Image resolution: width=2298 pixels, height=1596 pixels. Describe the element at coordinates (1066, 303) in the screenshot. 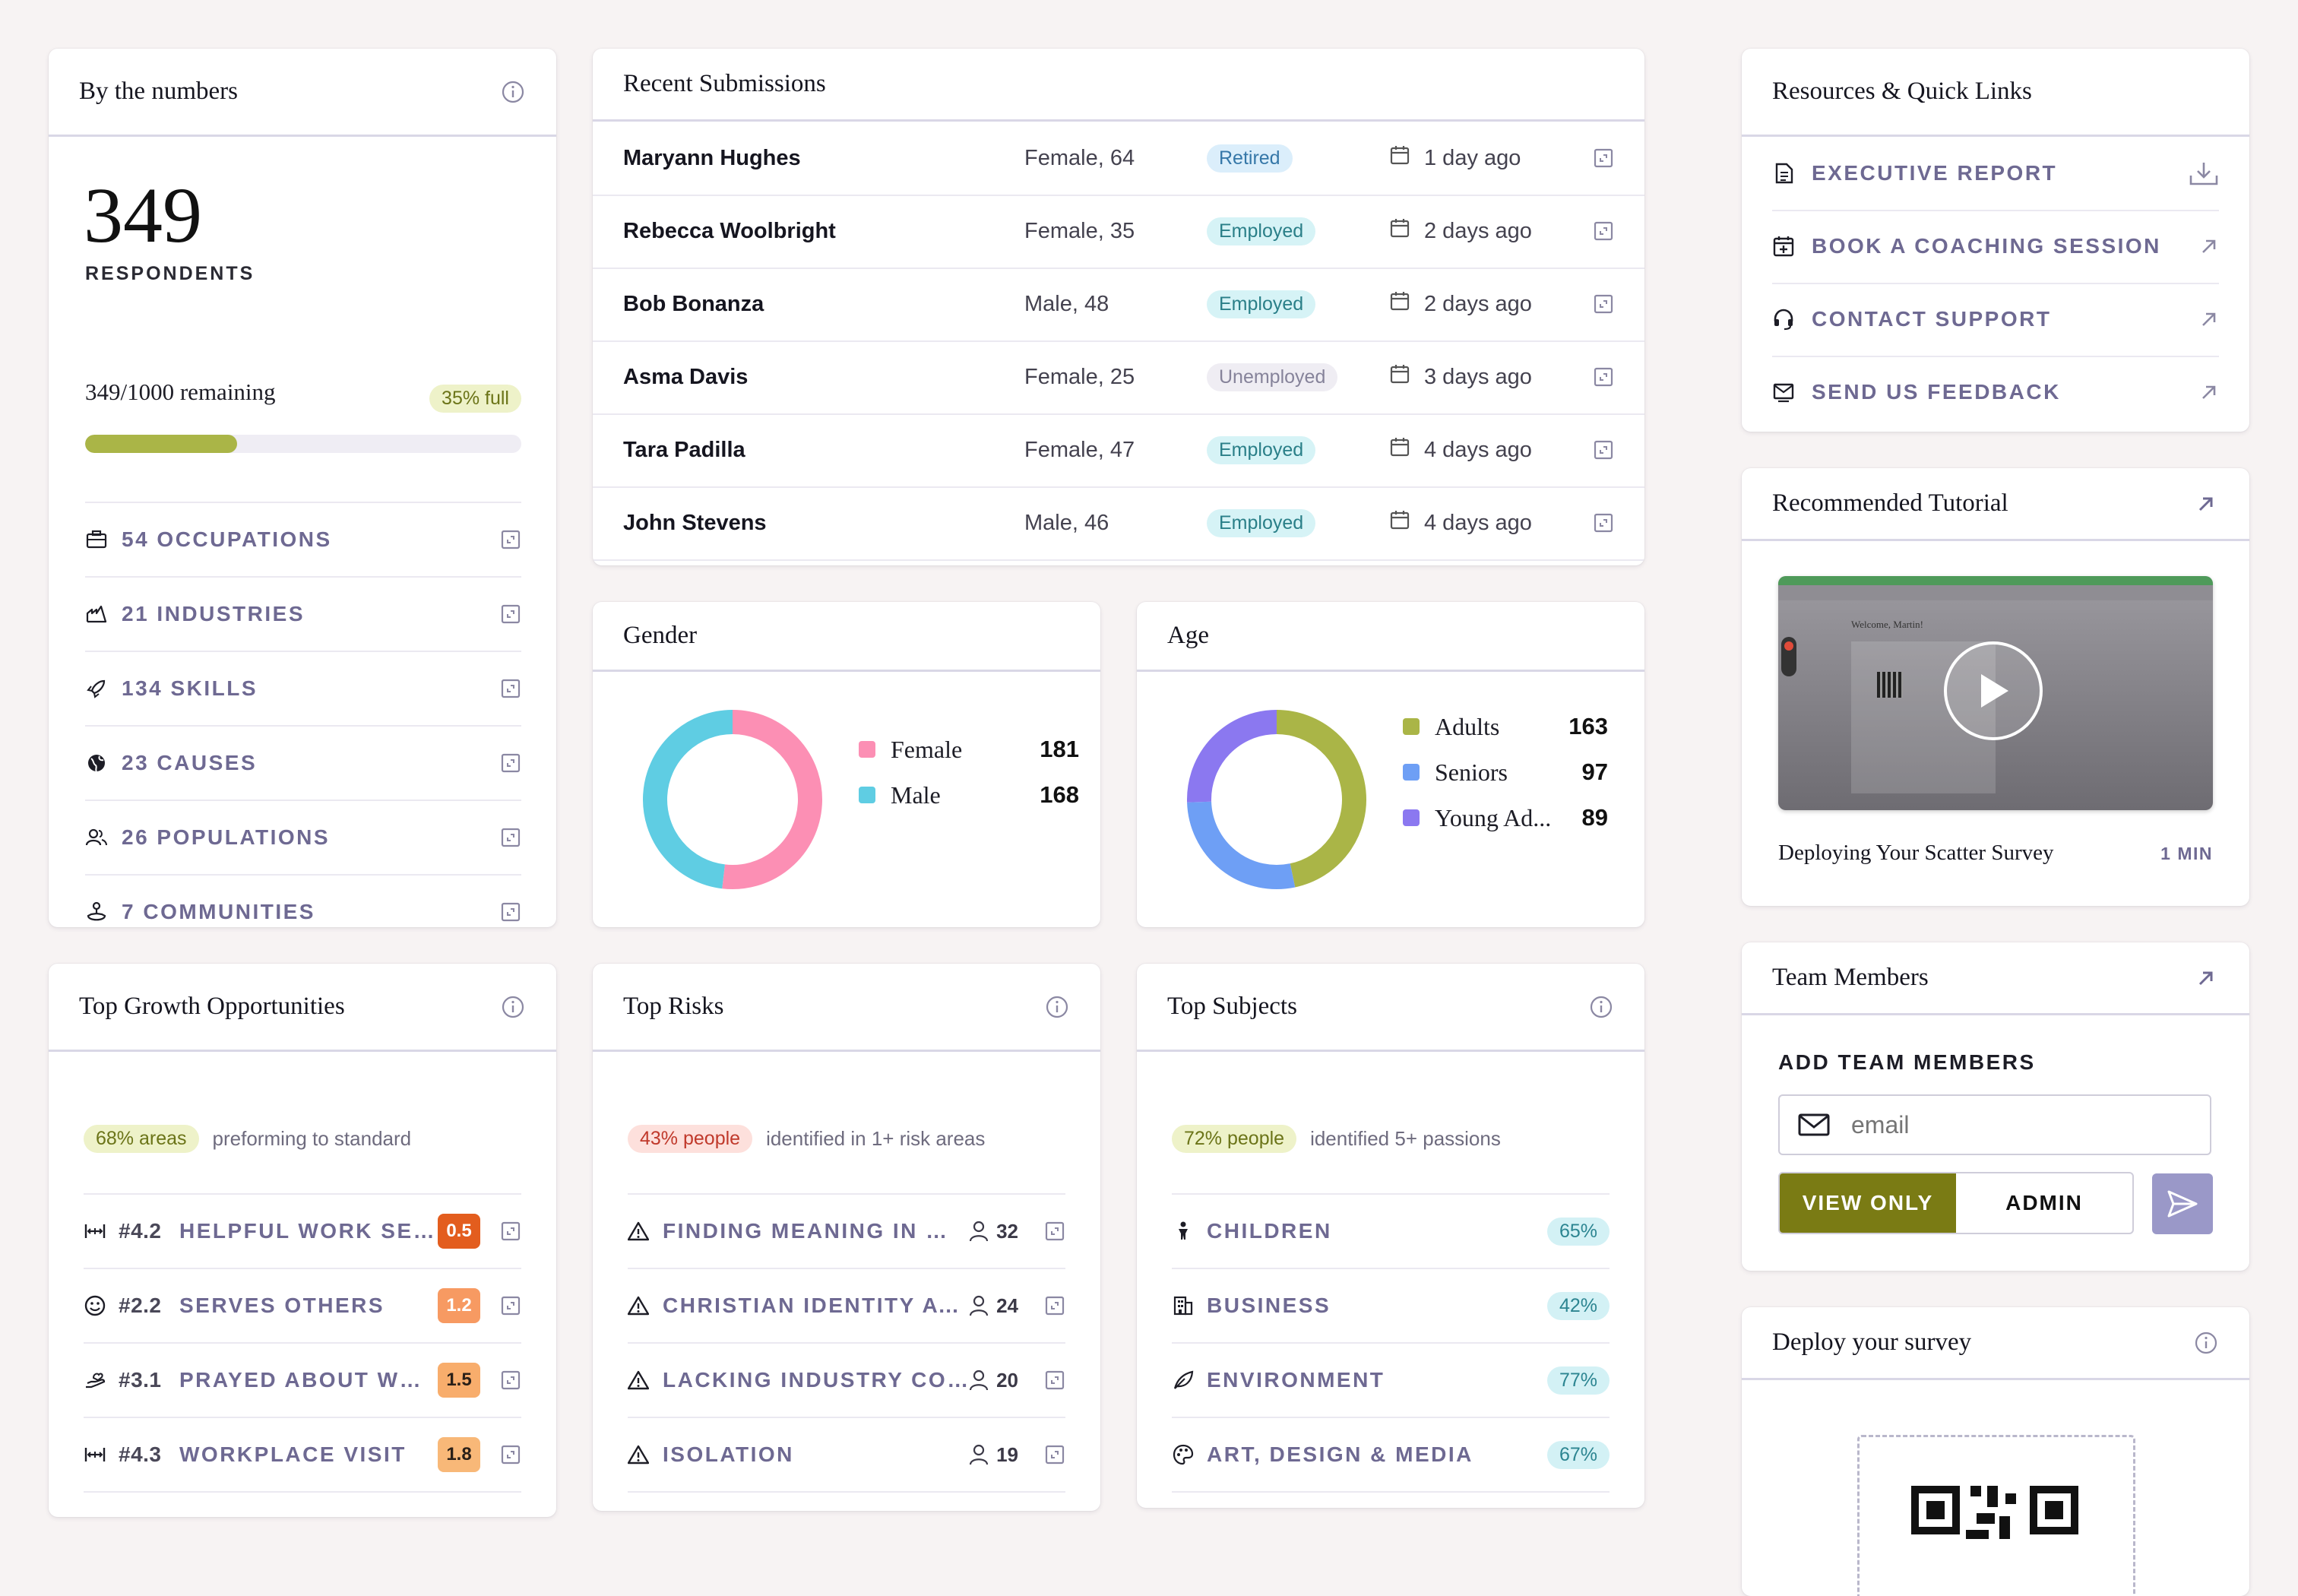

I see `submitter-demographics: Male, 48` at that location.